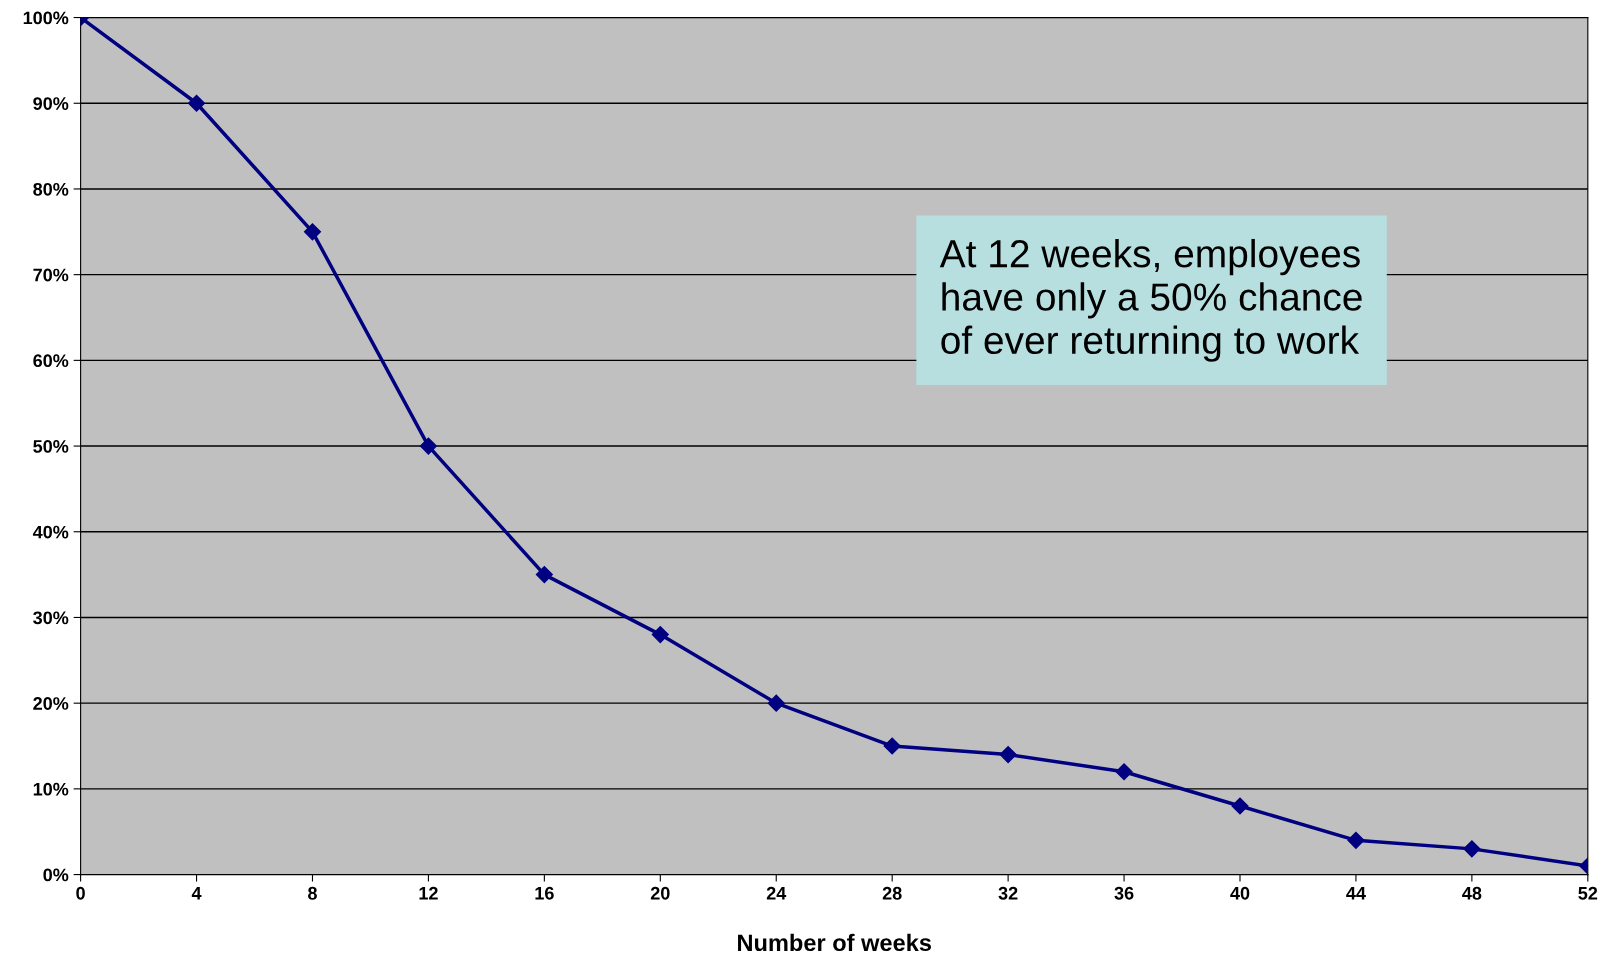 Image resolution: width=1612 pixels, height=975 pixels. I want to click on x-tick-label: 4, so click(196, 893).